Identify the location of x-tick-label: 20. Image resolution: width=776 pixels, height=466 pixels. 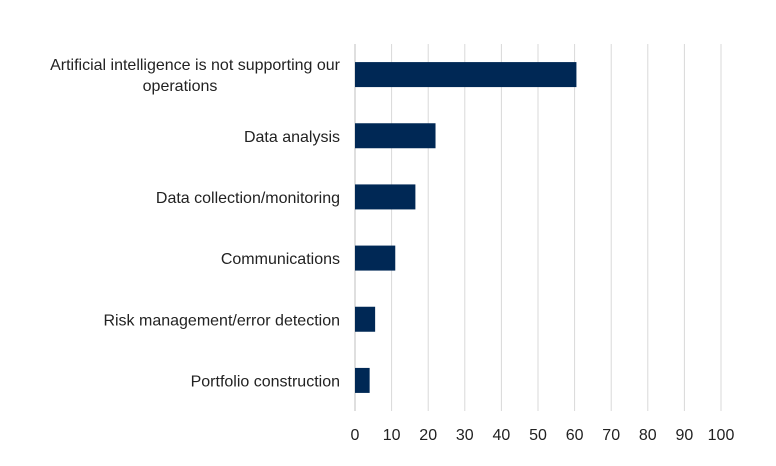
(428, 435).